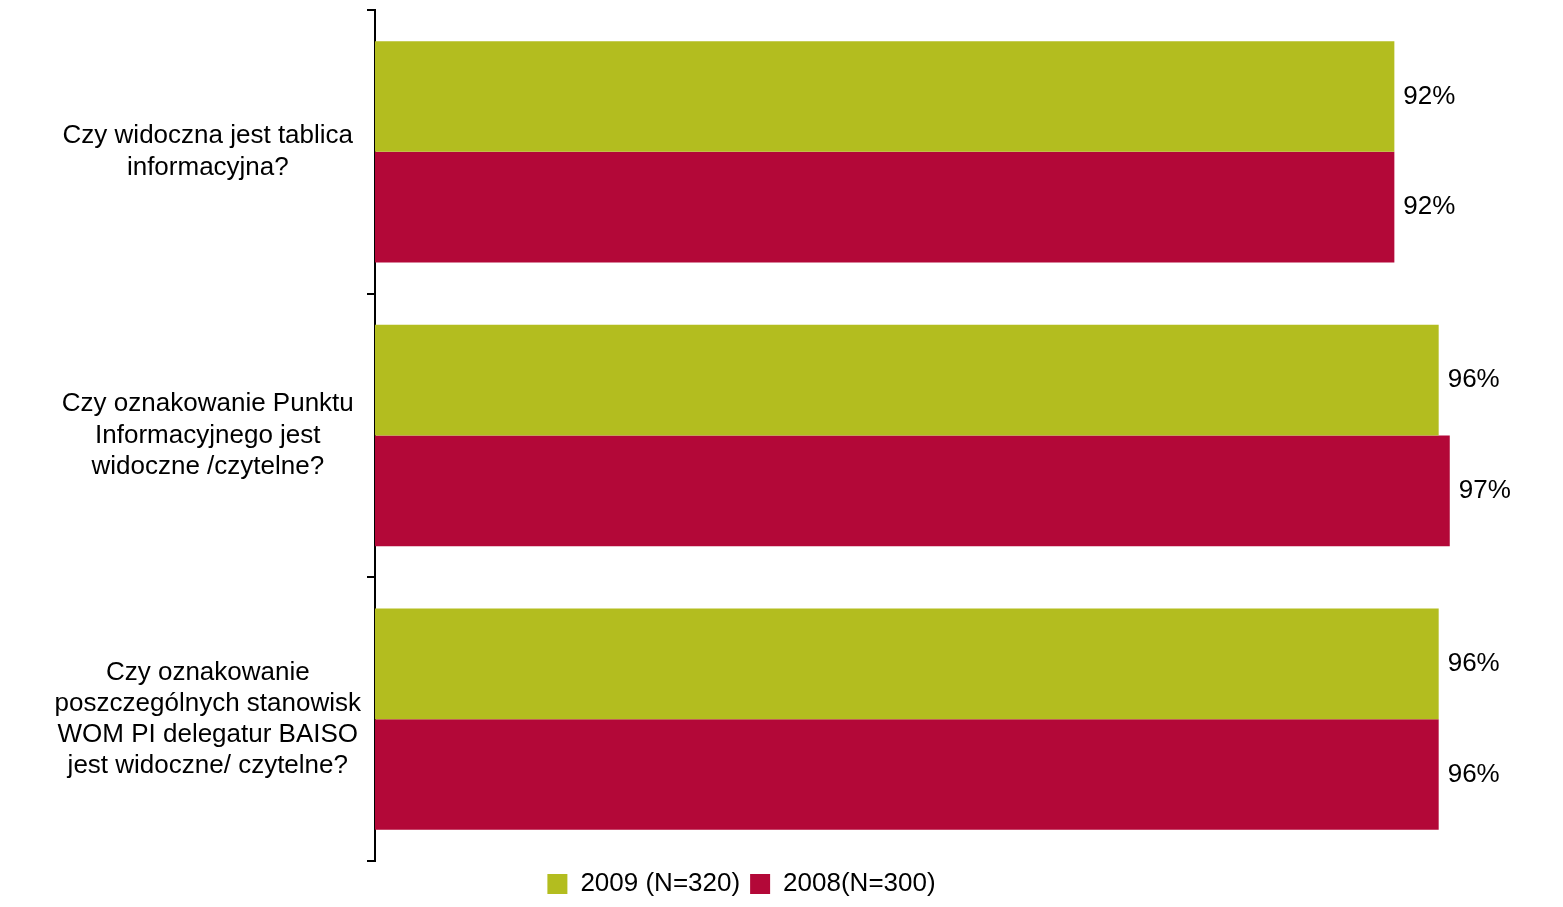 This screenshot has height=907, width=1563. Describe the element at coordinates (208, 150) in the screenshot. I see `y-tick-label: Czy widoczna jest tablica informacyjna?` at that location.